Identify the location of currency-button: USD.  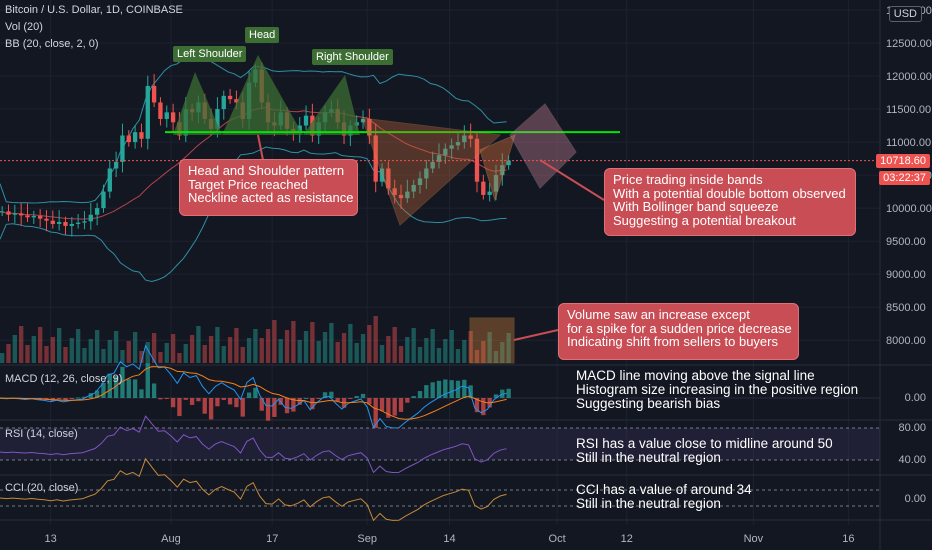
(905, 14).